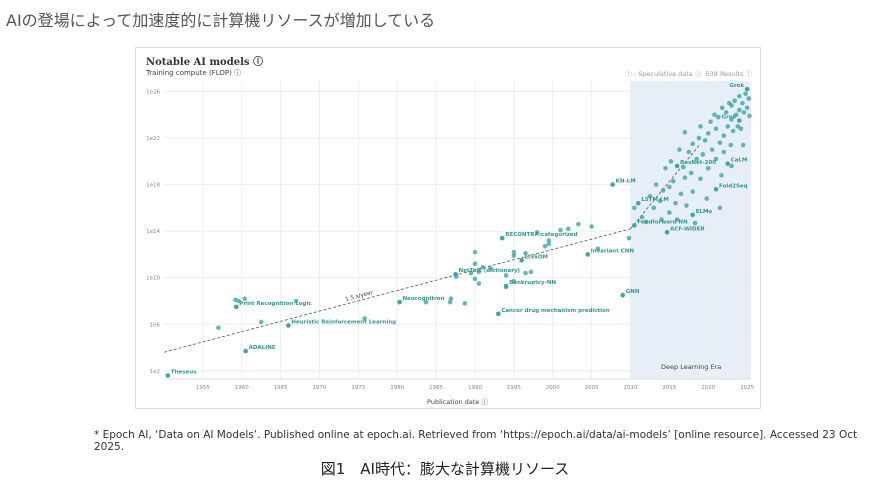 This screenshot has height=500, width=890. What do you see at coordinates (691, 367) in the screenshot?
I see `region-label: Deep Learning Era` at bounding box center [691, 367].